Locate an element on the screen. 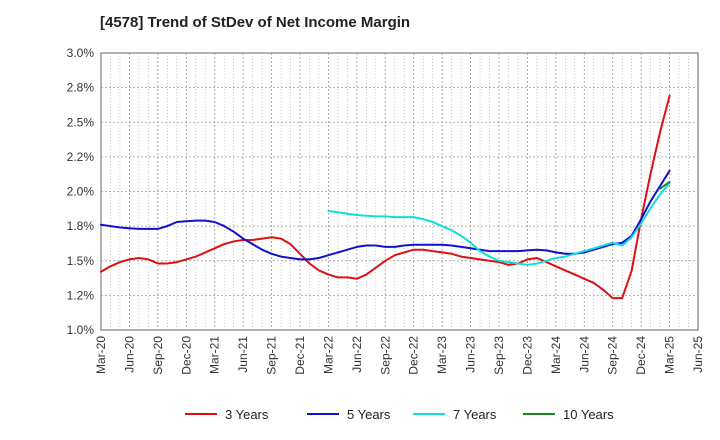 This screenshot has height=440, width=720. y-tick-label: 2.8% is located at coordinates (81, 88).